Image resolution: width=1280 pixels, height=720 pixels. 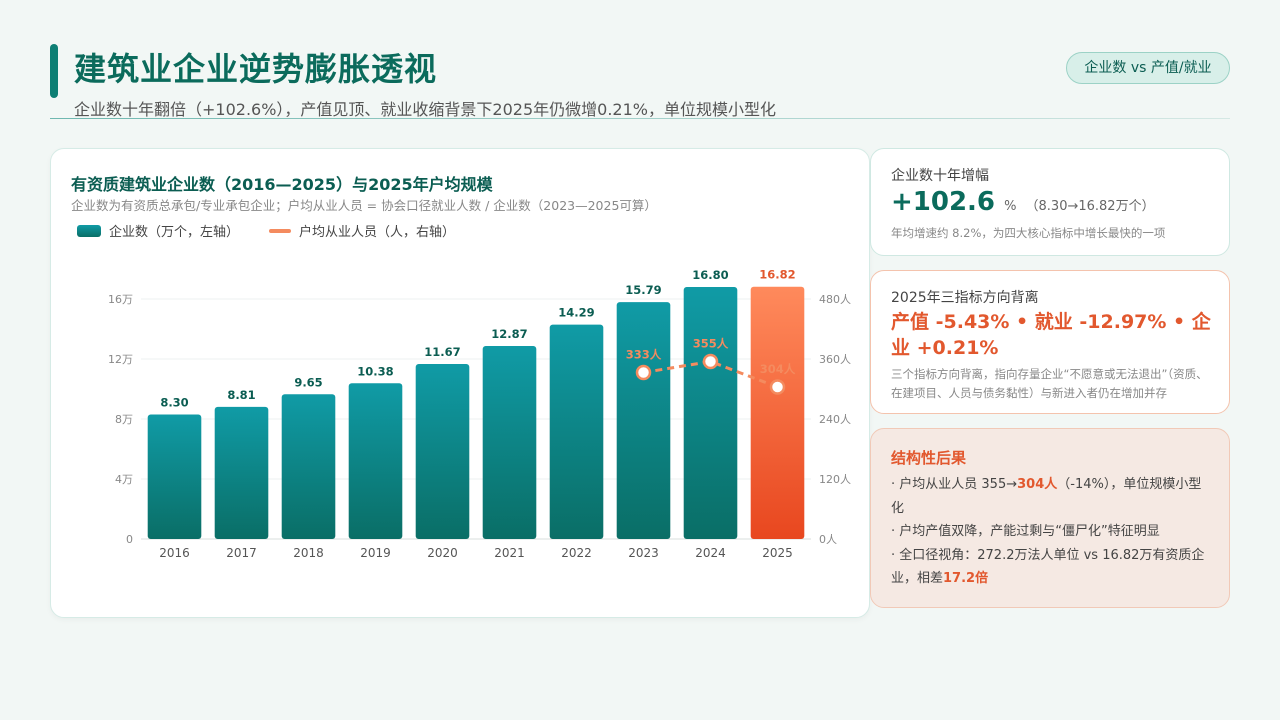 What do you see at coordinates (120, 359) in the screenshot?
I see `y-left-tick-label: 12万` at bounding box center [120, 359].